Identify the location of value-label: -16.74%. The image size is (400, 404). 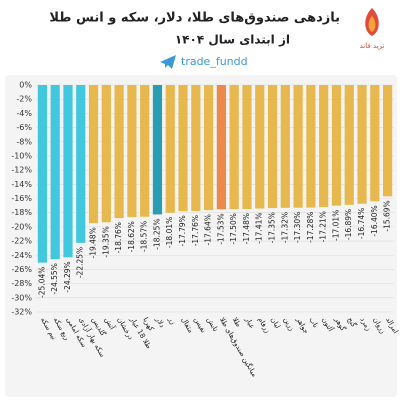
(361, 223).